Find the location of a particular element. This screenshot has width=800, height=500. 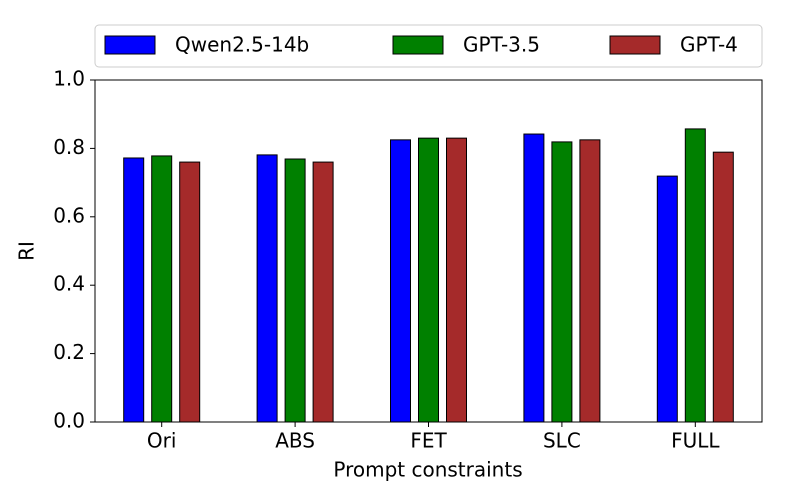

legend-label: GPT-3.5 is located at coordinates (501, 45).